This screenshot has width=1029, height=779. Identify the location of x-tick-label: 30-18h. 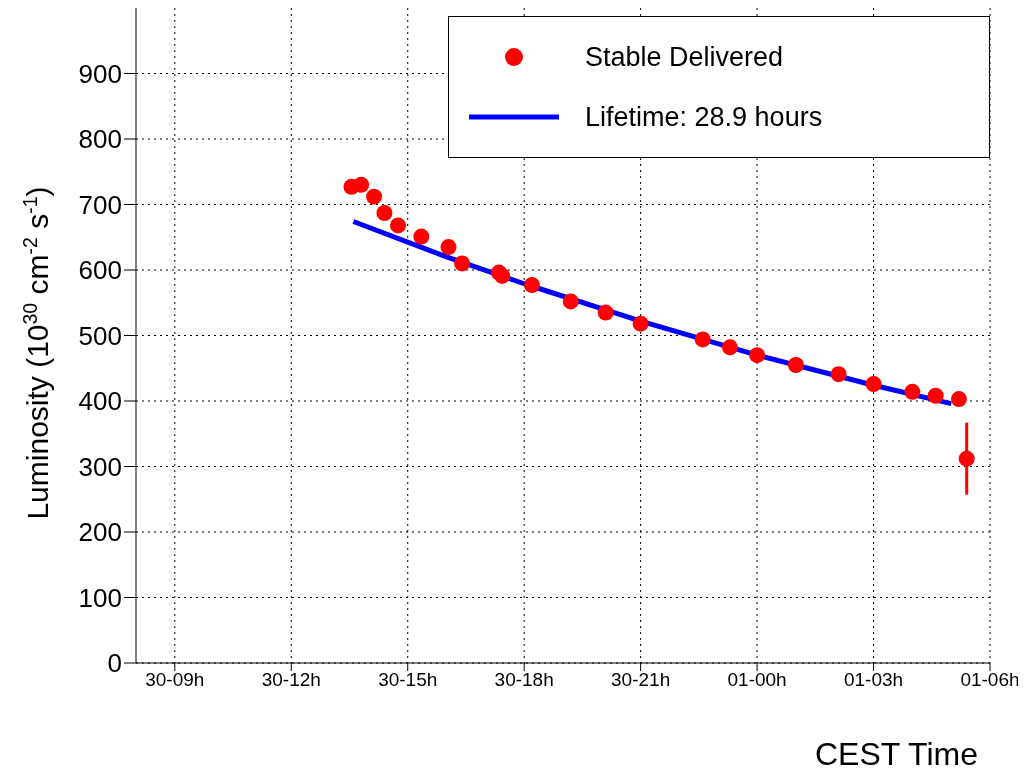
(524, 680).